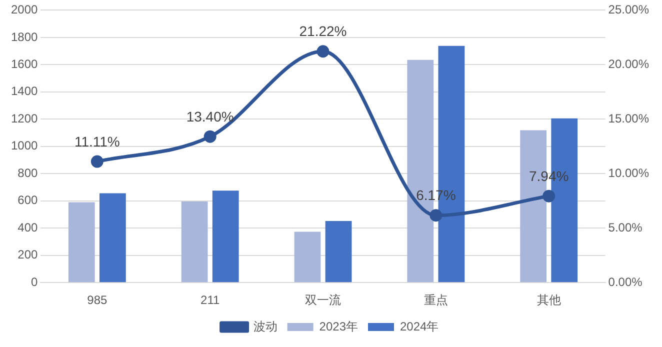  What do you see at coordinates (338, 326) in the screenshot?
I see `legend-label: 2023年` at bounding box center [338, 326].